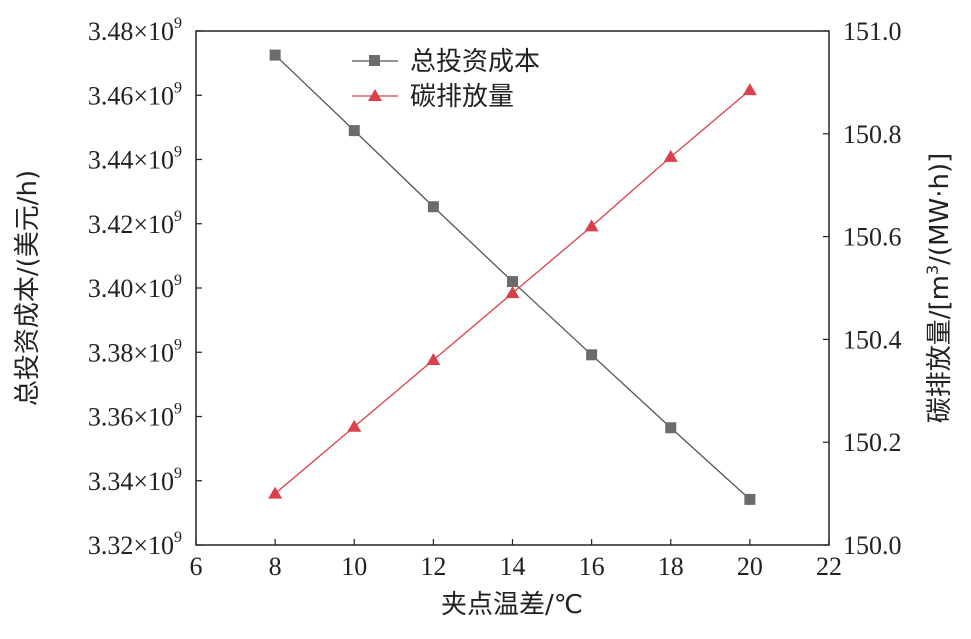 This screenshot has width=971, height=639. I want to click on left-y-tick-label: 3.34×10⁹, so click(135, 480).